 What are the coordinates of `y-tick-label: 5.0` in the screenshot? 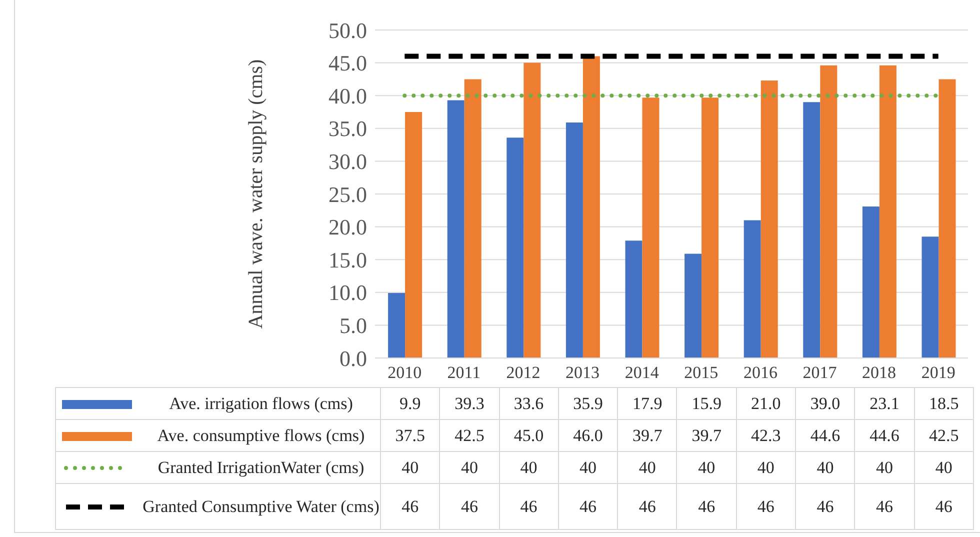 It's located at (353, 325).